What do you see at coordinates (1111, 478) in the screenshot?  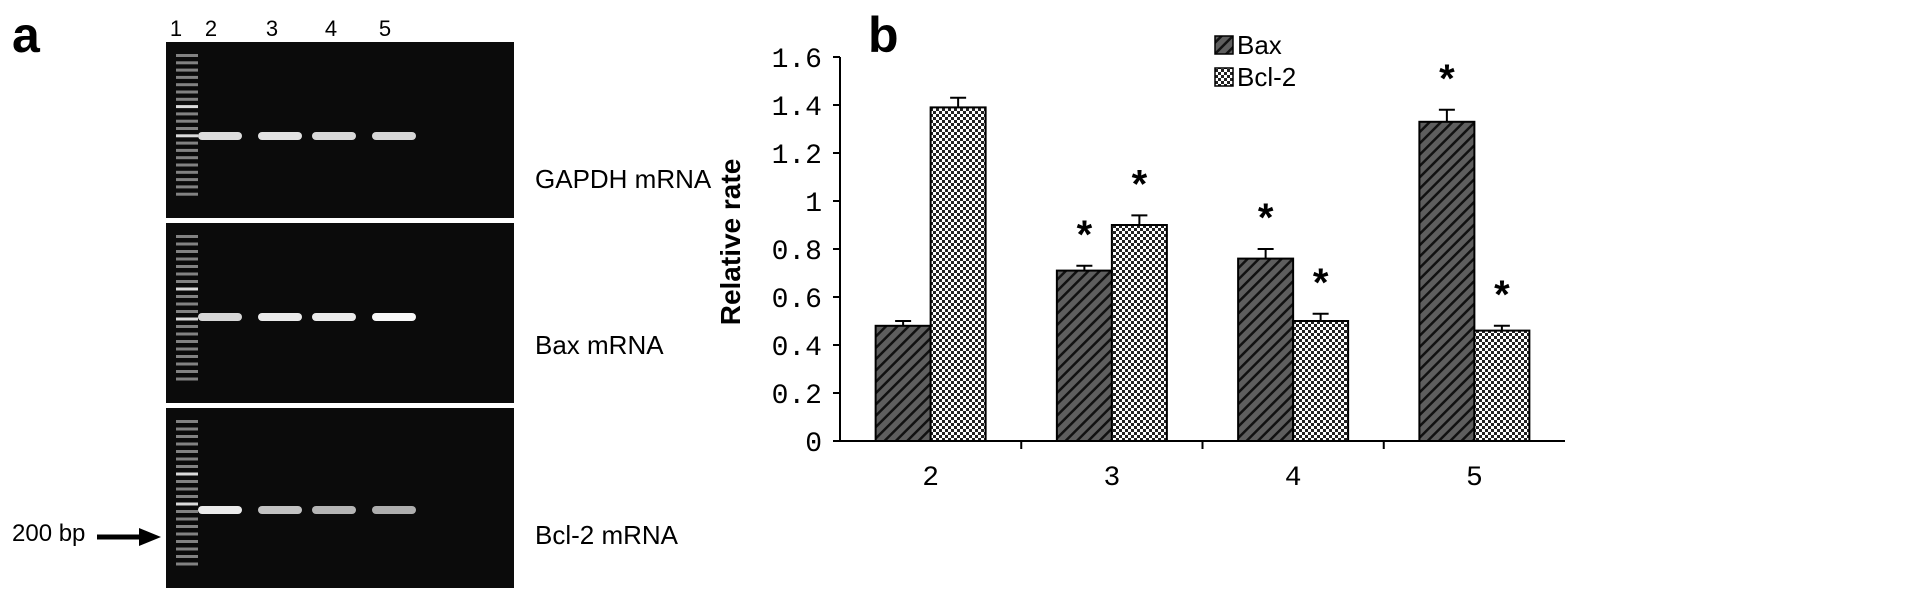 I see `x-tick-label: 3` at bounding box center [1111, 478].